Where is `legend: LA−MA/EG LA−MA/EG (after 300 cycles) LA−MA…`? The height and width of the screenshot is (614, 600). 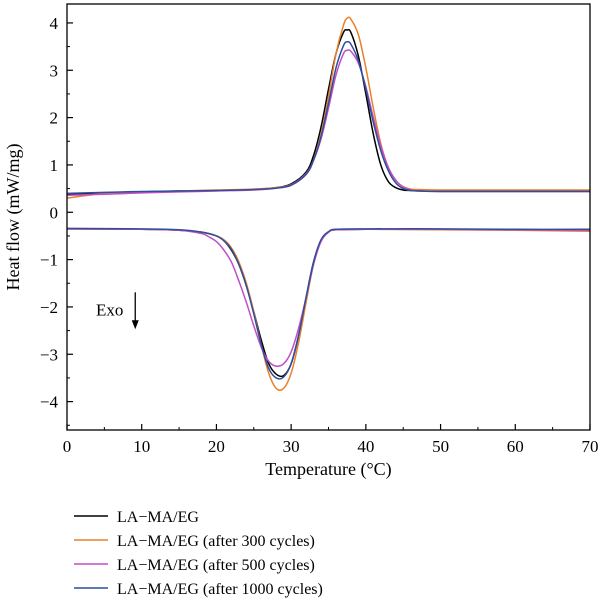 legend: LA−MA/EG LA−MA/EG (after 300 cycles) LA−MA… is located at coordinates (198, 553).